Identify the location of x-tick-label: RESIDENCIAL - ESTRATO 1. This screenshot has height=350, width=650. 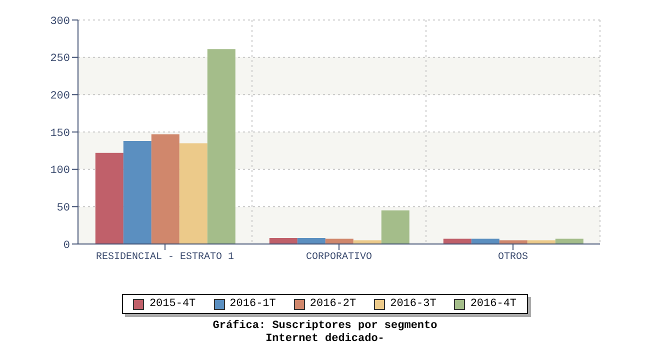
(165, 258).